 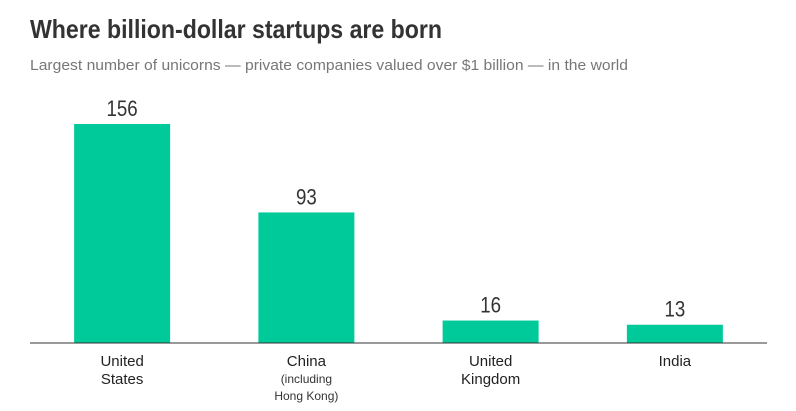 I want to click on value-label: 156, so click(x=122, y=110).